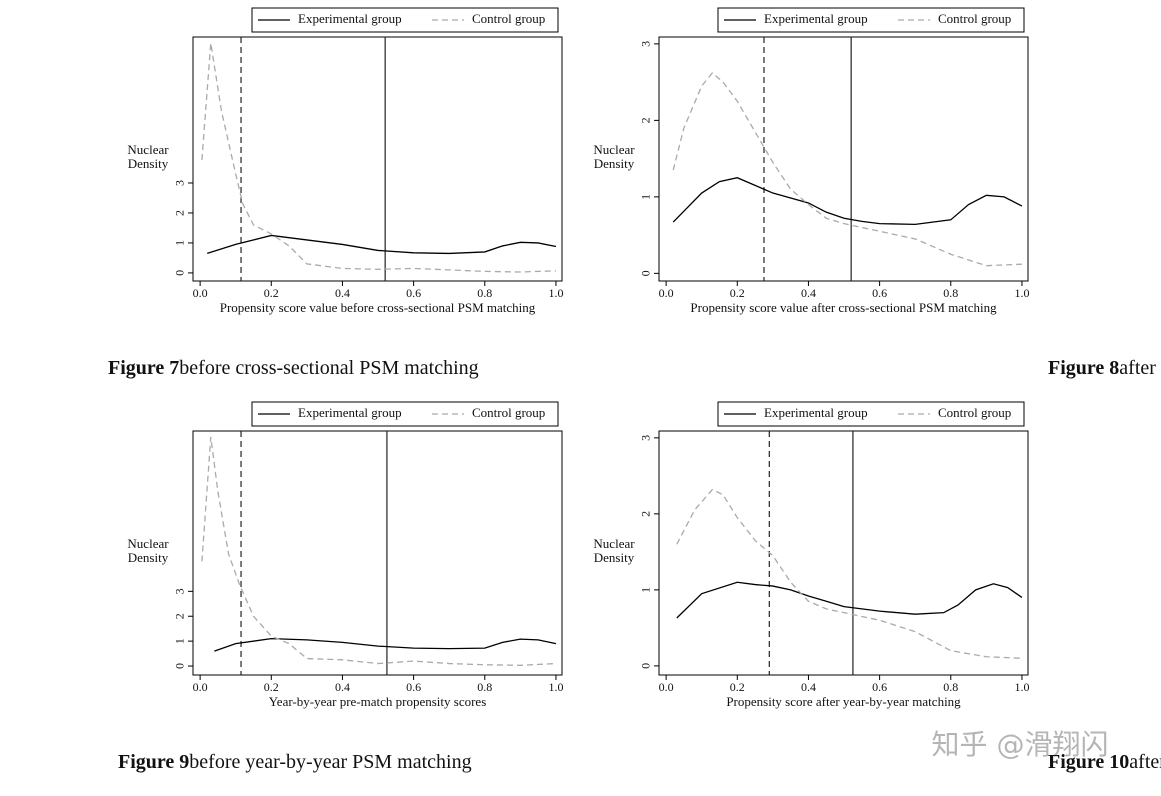 The height and width of the screenshot is (796, 1161). What do you see at coordinates (330, 762) in the screenshot?
I see `caption-text: before year-by-year PSM matching` at bounding box center [330, 762].